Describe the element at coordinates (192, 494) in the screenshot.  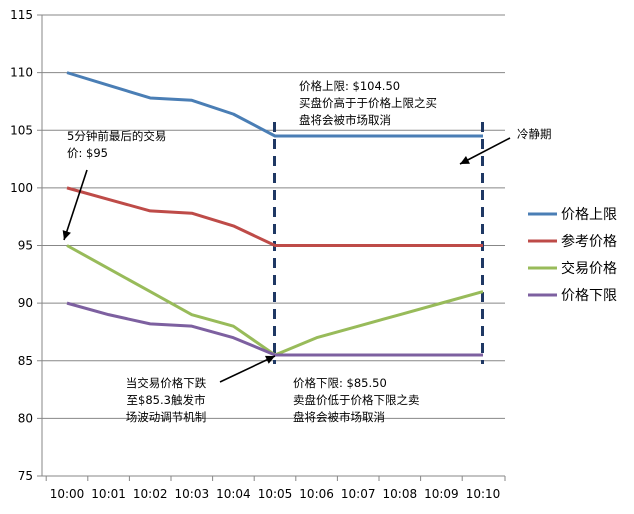
I see `x-tick-label: 10:03` at that location.